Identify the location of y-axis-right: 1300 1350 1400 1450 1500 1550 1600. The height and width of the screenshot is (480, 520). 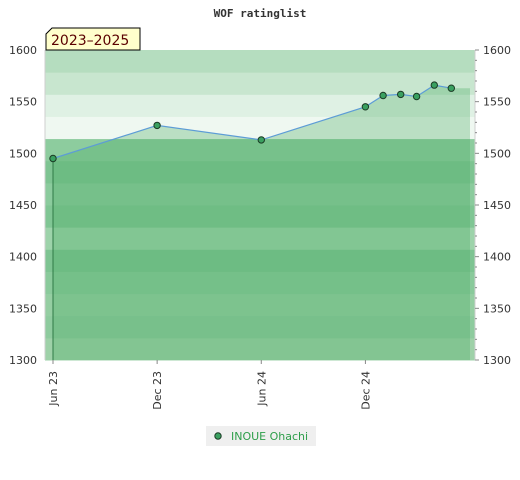
(492, 205).